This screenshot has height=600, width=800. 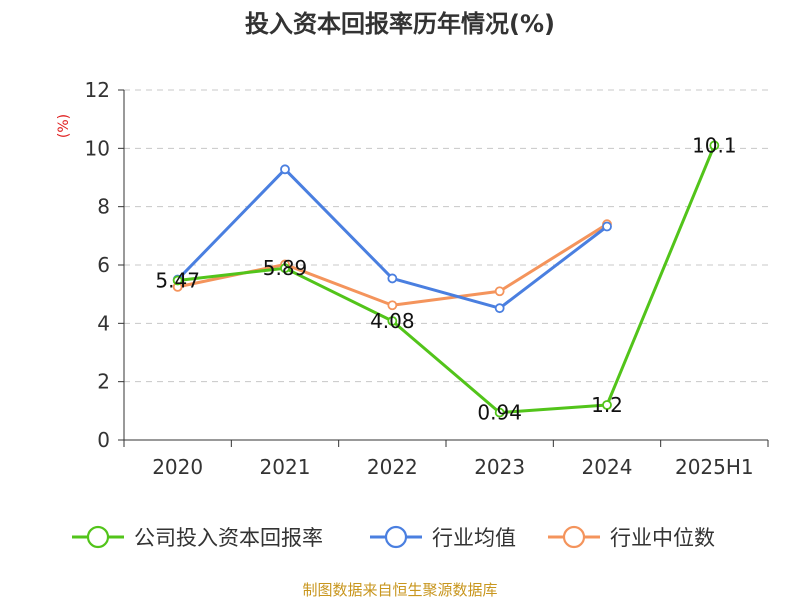 I want to click on legend-item-0: 公司投入资本回报率, so click(x=197, y=537).